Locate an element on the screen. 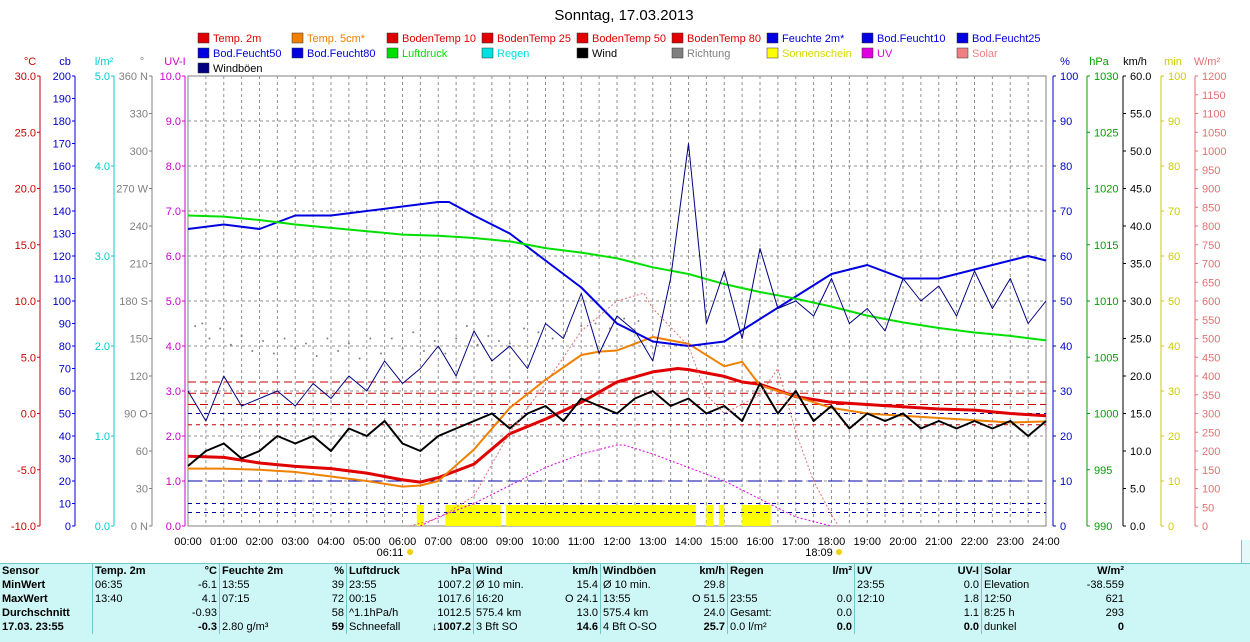  stats-cell-value: 13.0 is located at coordinates (587, 613).